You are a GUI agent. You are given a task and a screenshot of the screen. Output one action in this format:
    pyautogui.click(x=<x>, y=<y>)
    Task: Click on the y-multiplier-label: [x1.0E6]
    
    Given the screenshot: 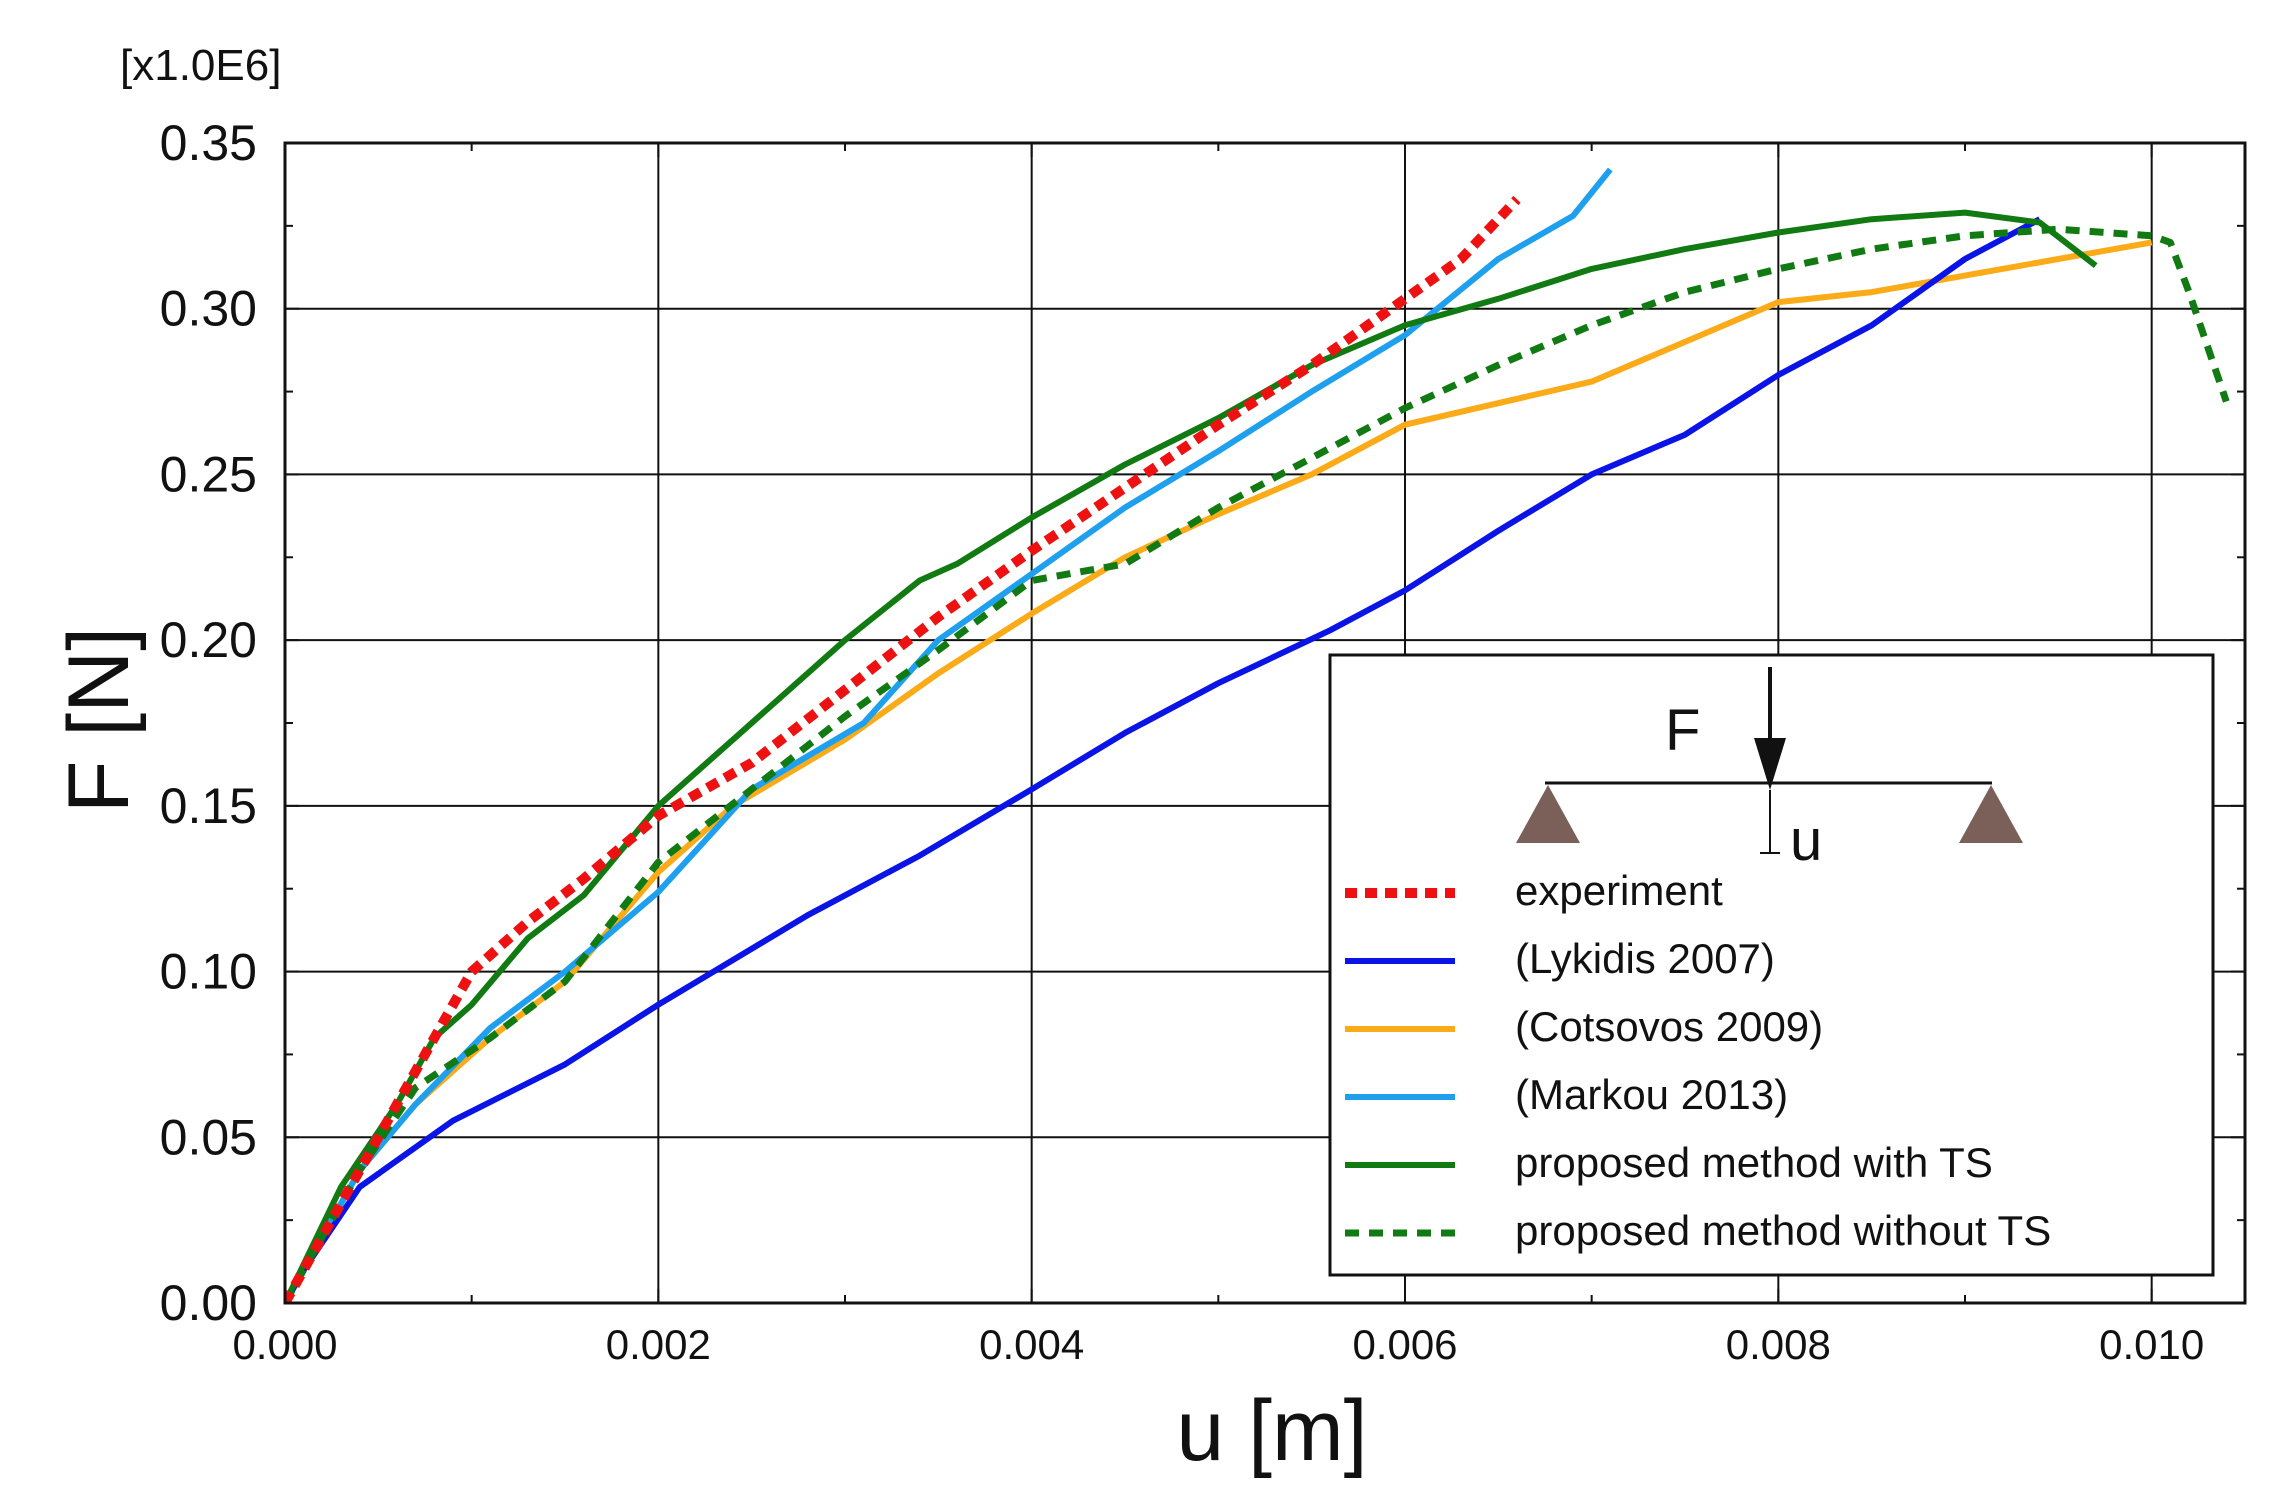 What is the action you would take?
    pyautogui.click(x=200, y=65)
    